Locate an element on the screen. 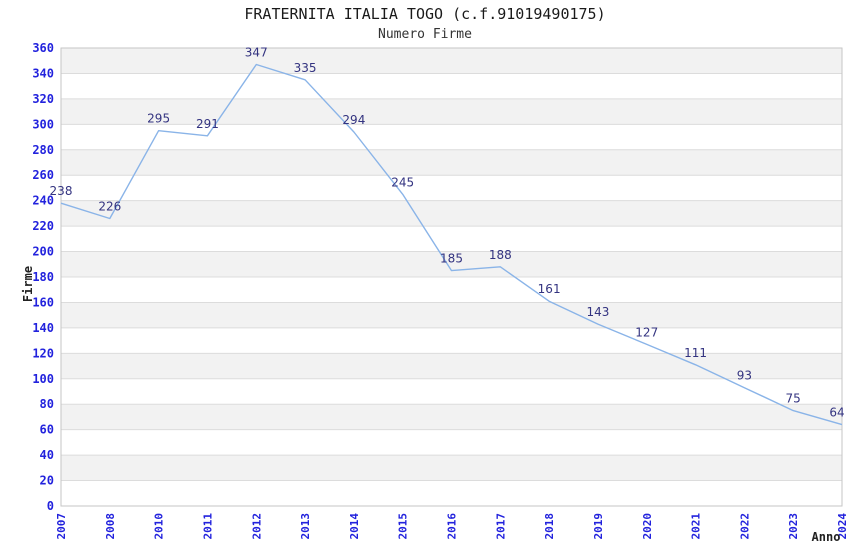  point-label: 295 is located at coordinates (158, 119).